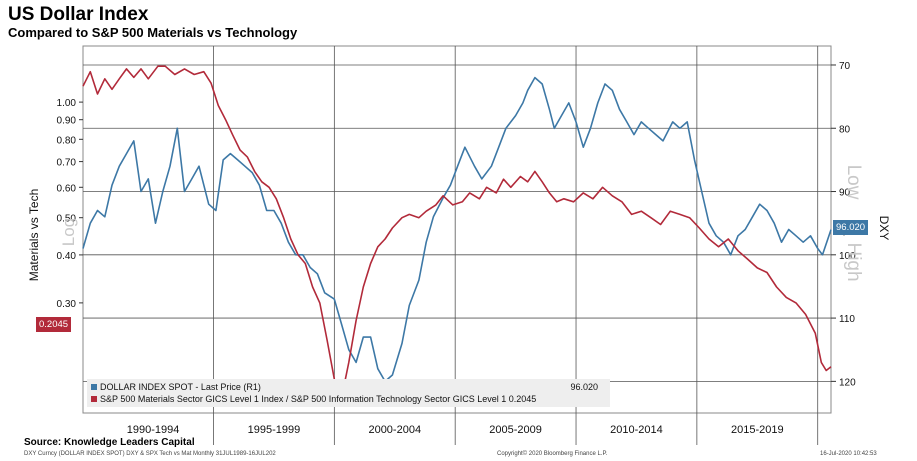 The image size is (917, 461). What do you see at coordinates (94, 399) in the screenshot?
I see `ratio-swatch` at bounding box center [94, 399].